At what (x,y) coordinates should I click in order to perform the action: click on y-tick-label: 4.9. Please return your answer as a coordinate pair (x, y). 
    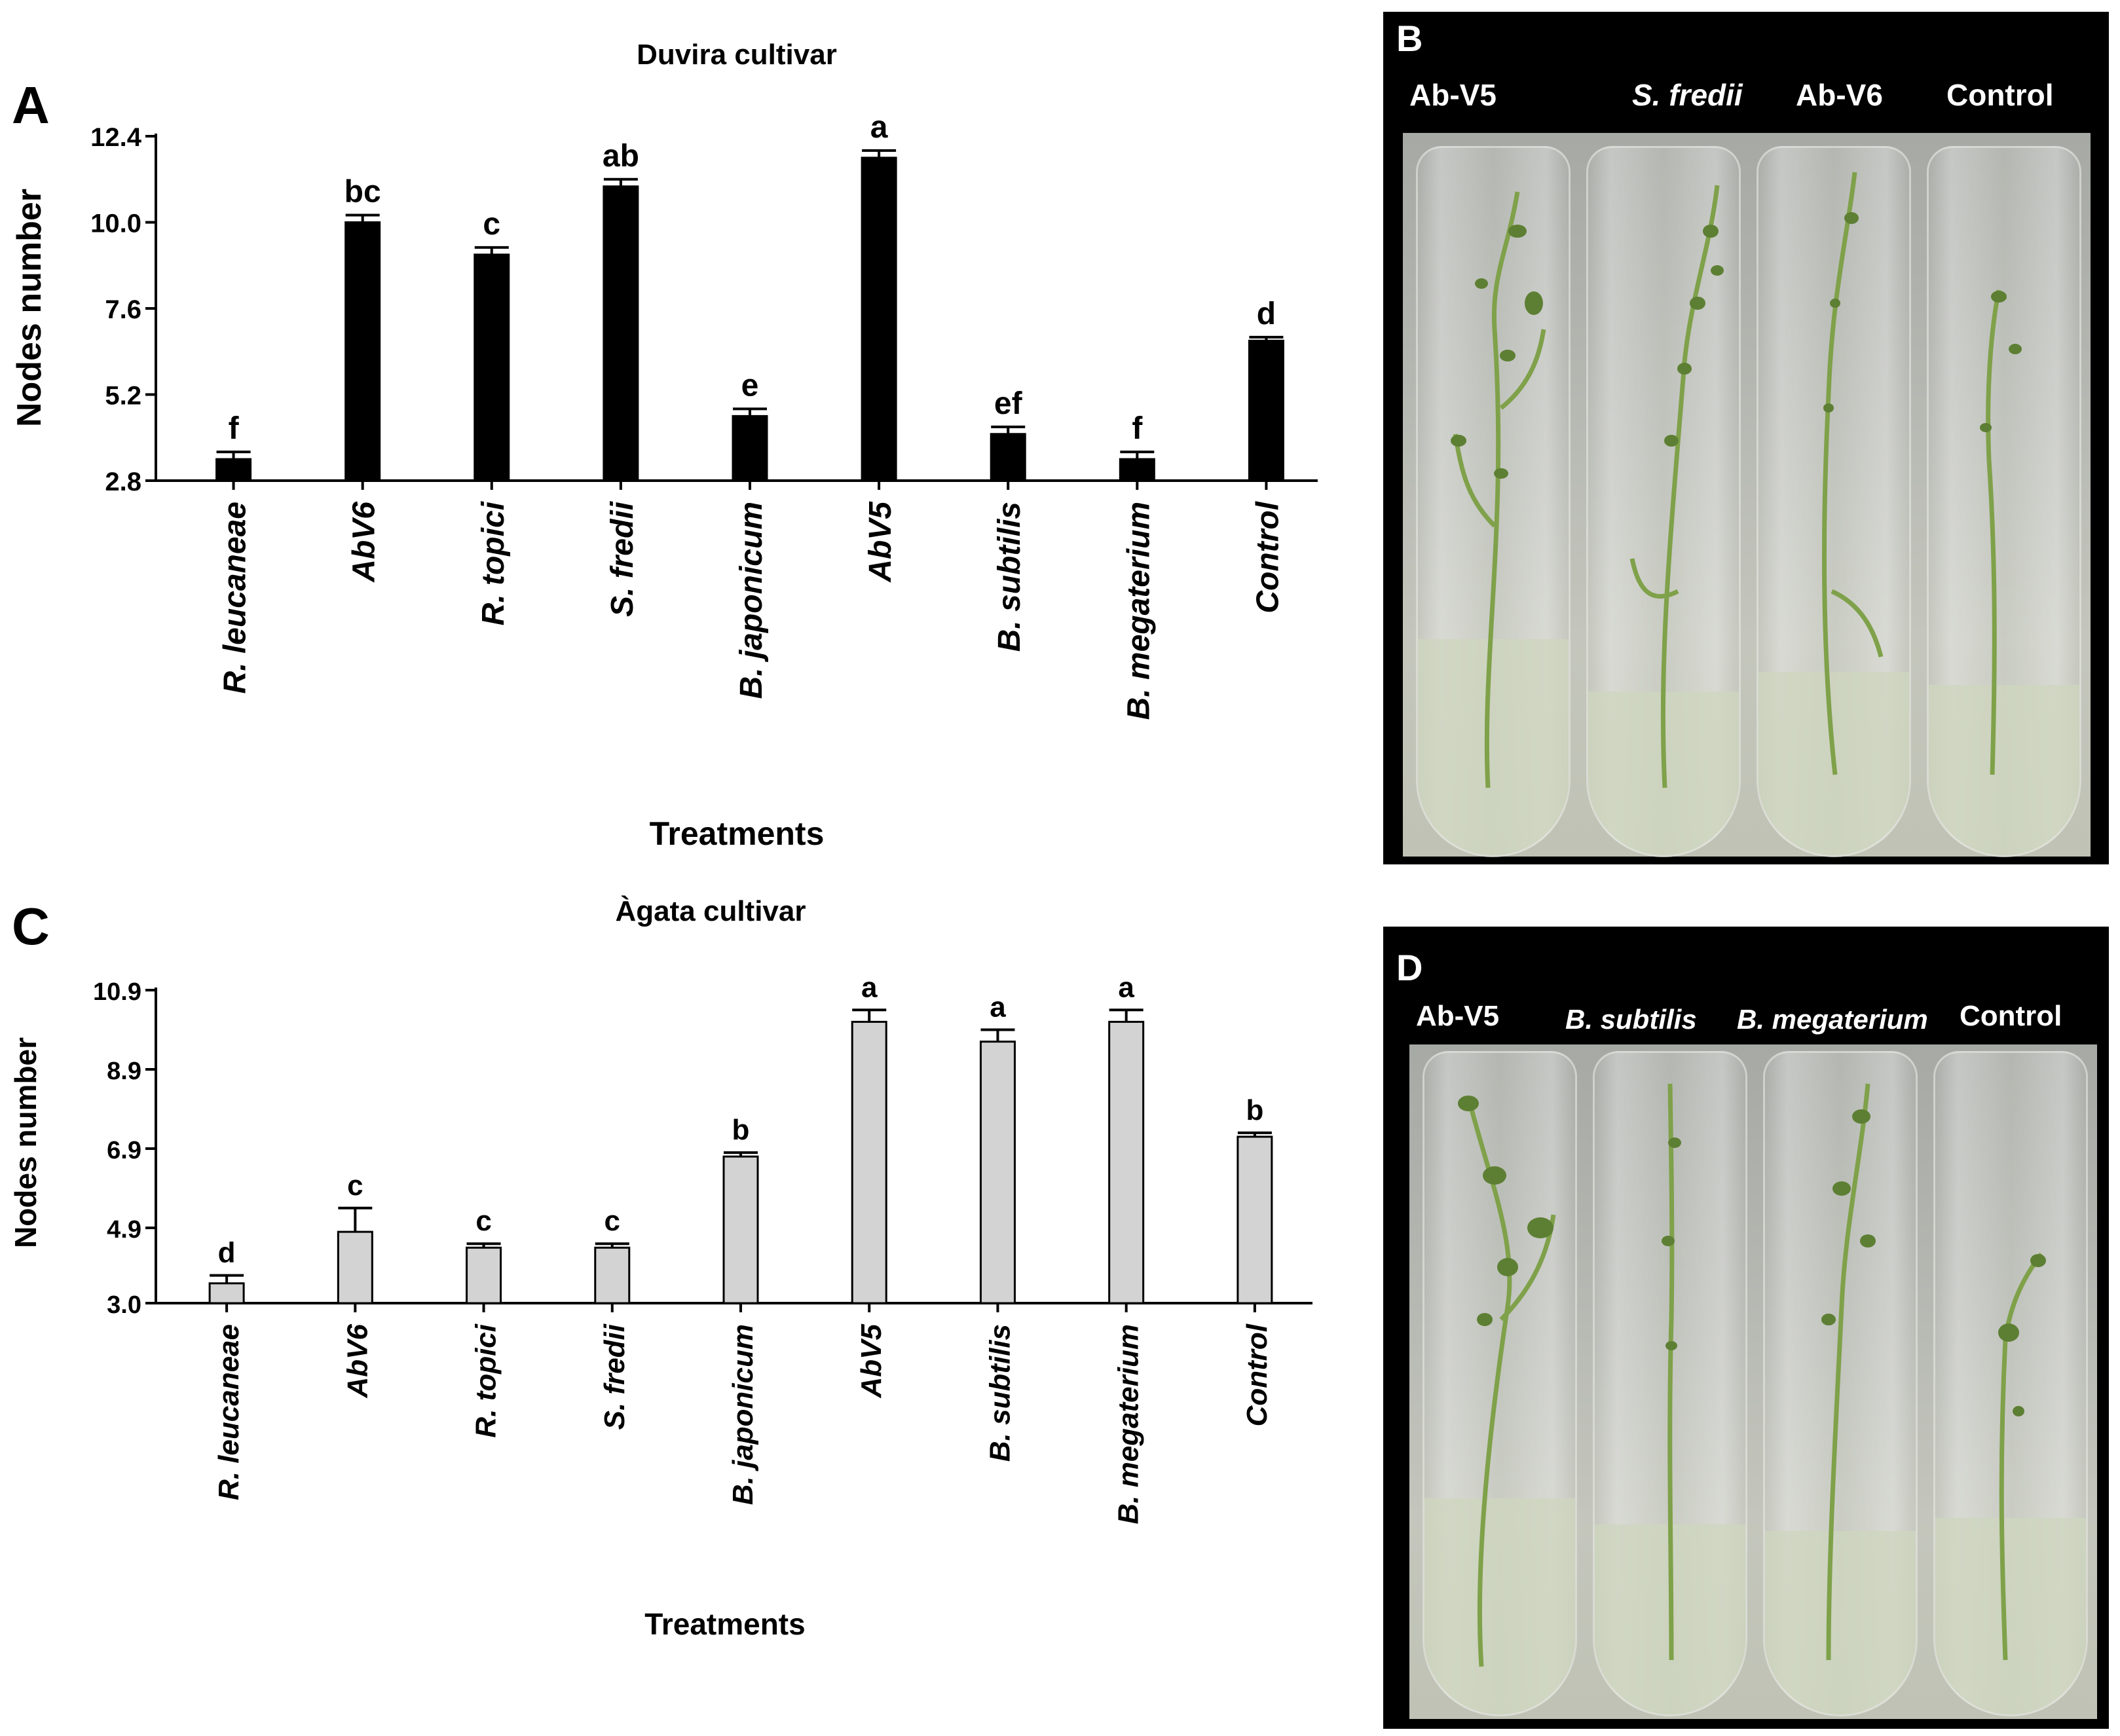
    Looking at the image, I should click on (124, 1230).